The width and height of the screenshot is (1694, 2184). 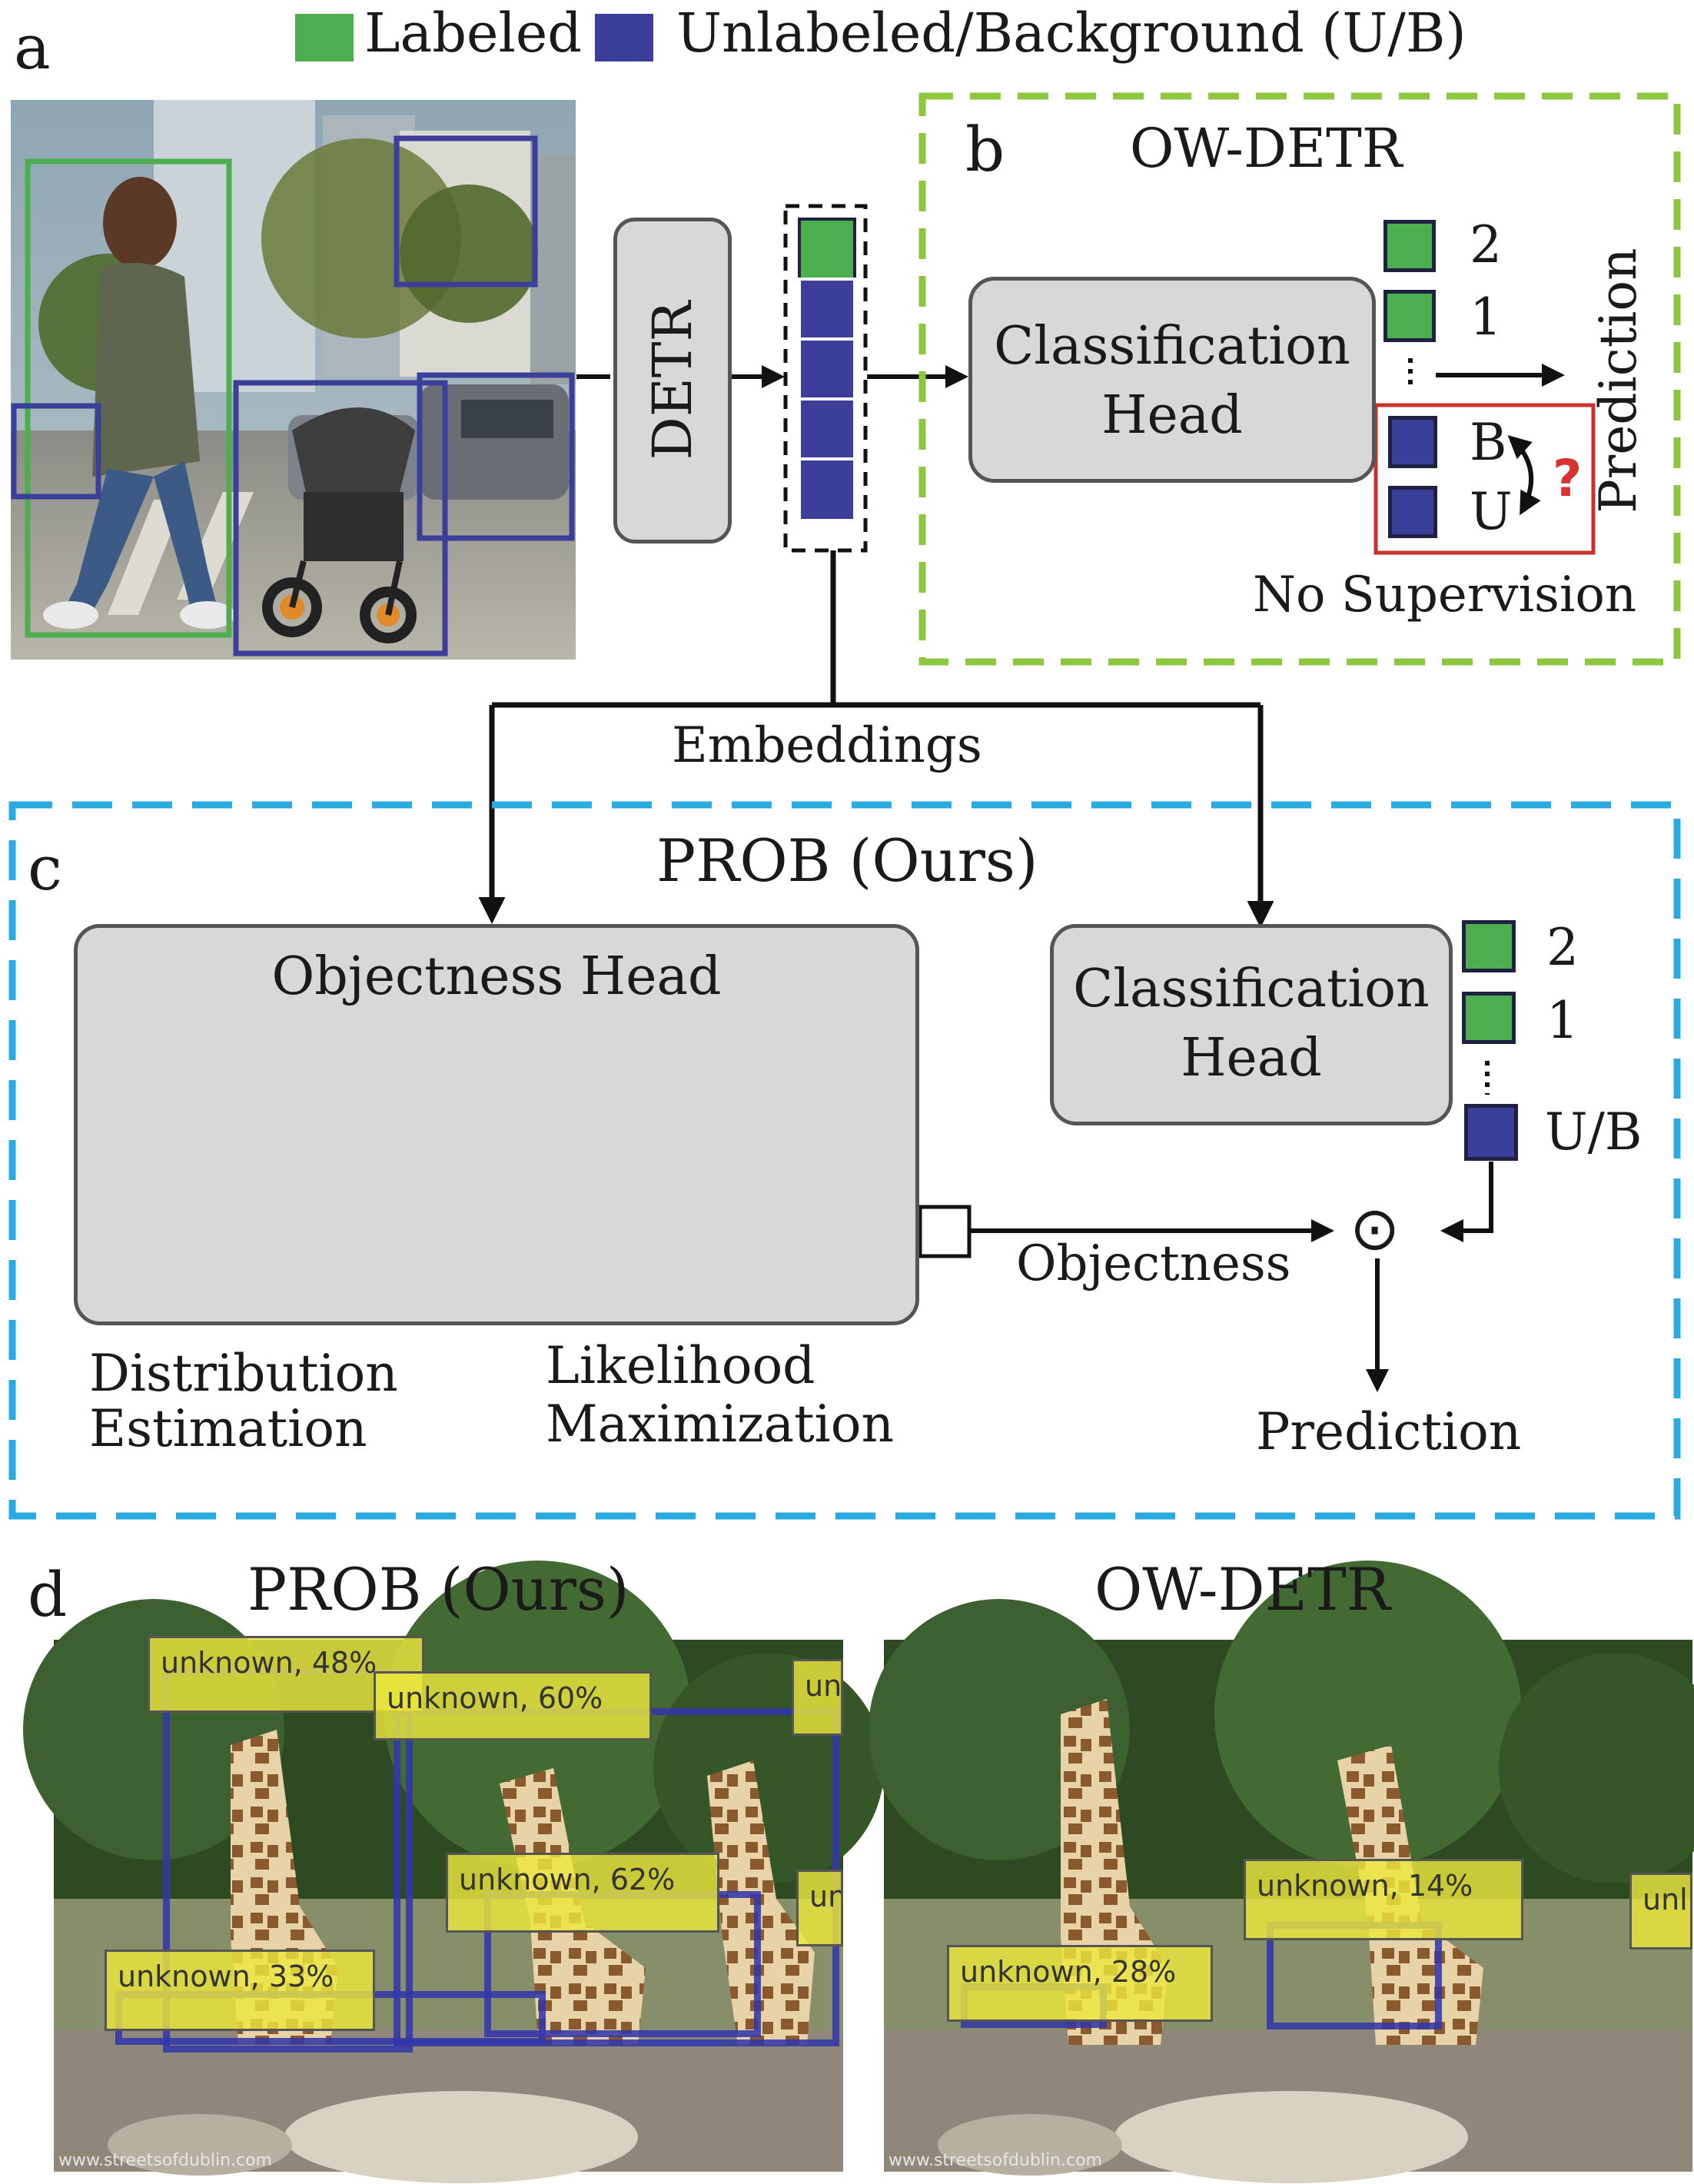 What do you see at coordinates (1251, 1024) in the screenshot?
I see `prob-classification-head: Classification Head` at bounding box center [1251, 1024].